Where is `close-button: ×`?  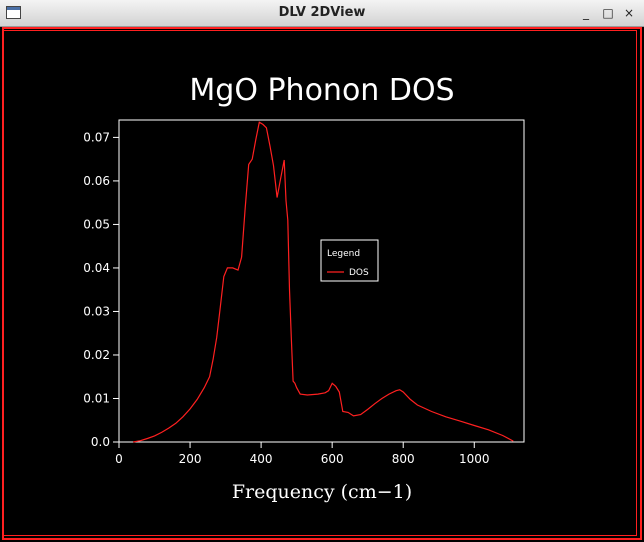 close-button: × is located at coordinates (629, 13).